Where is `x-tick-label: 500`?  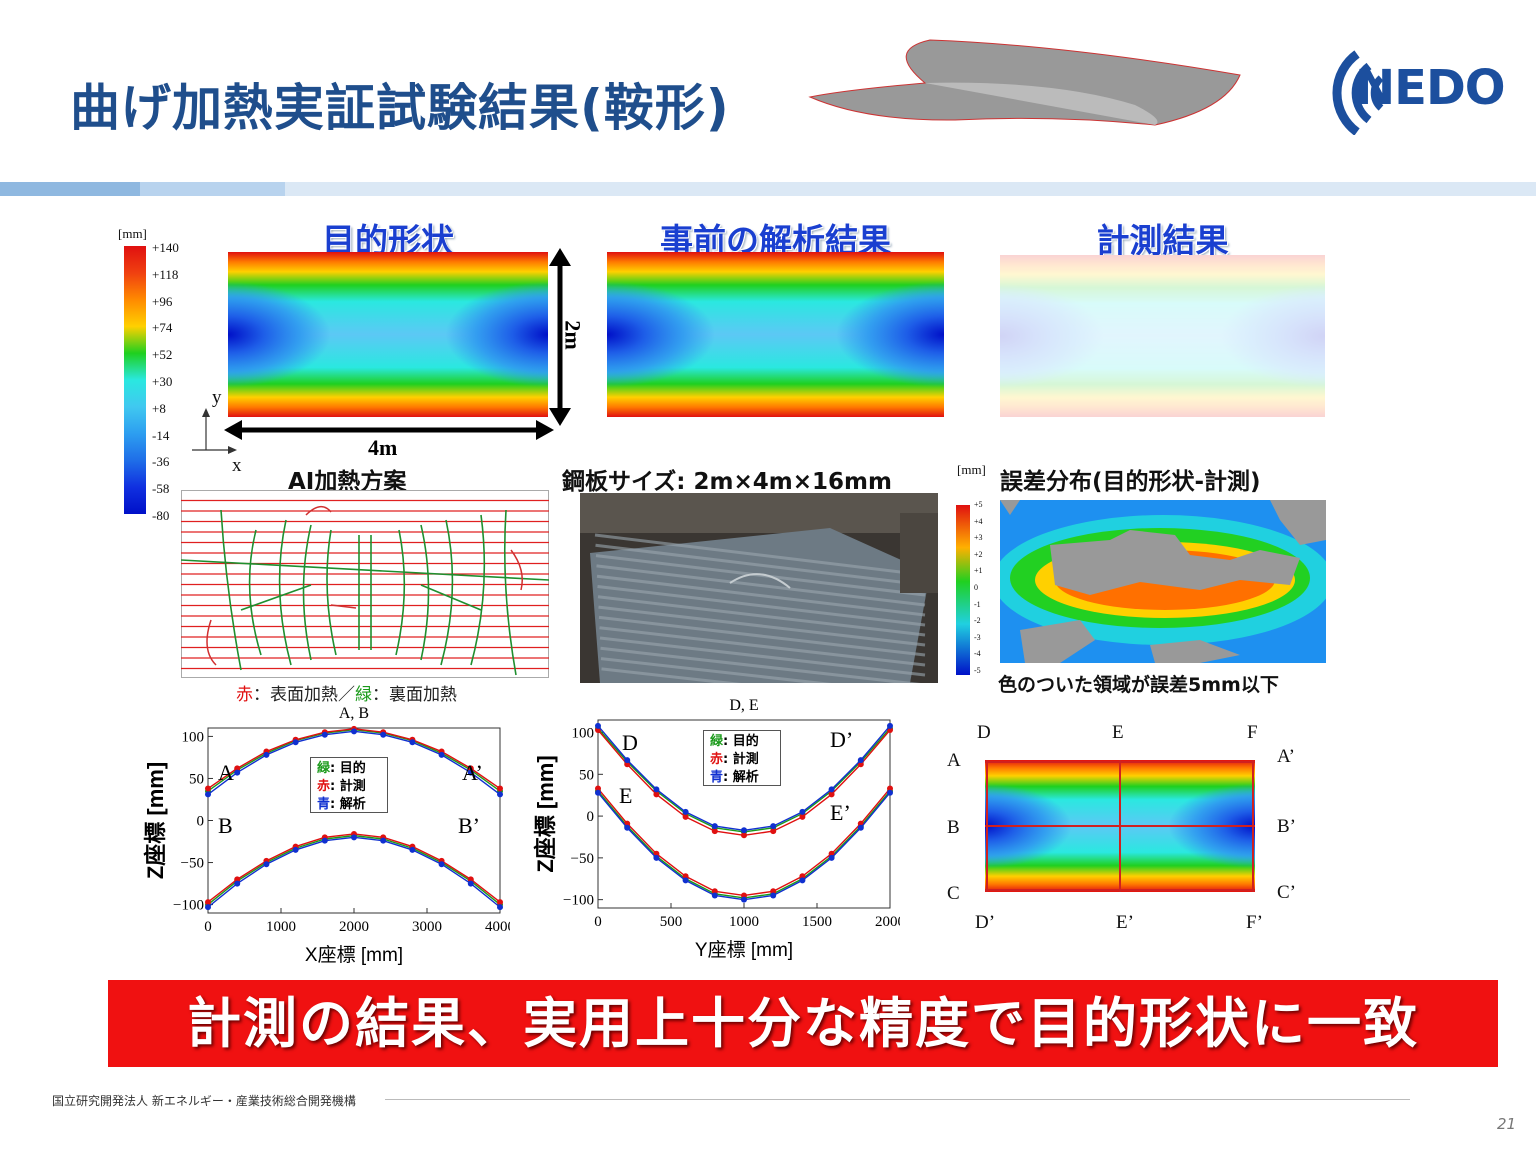
x-tick-label: 500 is located at coordinates (671, 922).